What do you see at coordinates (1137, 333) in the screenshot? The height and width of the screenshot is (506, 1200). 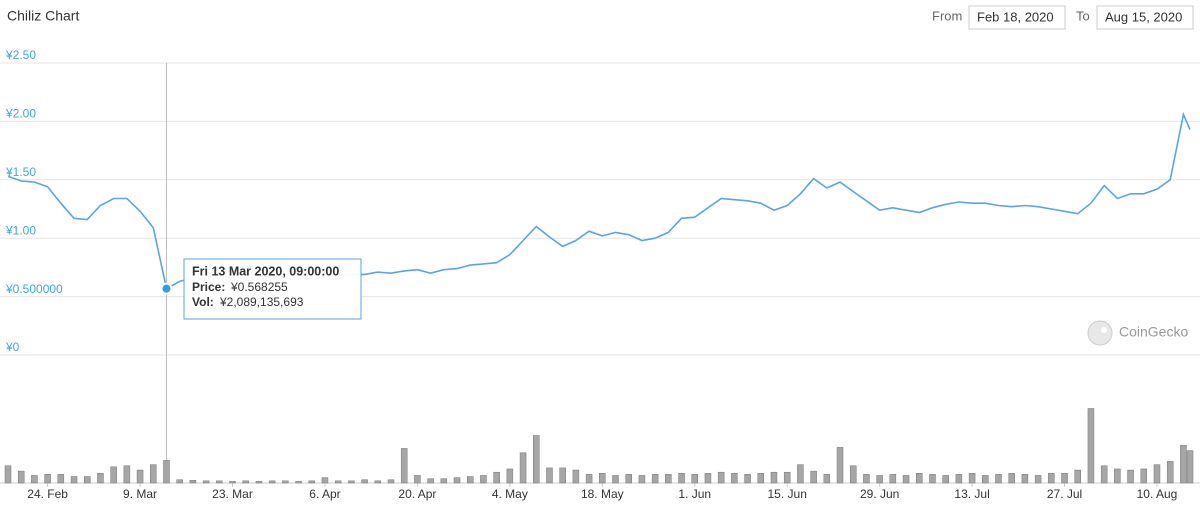 I see `watermark: CoinGecko` at bounding box center [1137, 333].